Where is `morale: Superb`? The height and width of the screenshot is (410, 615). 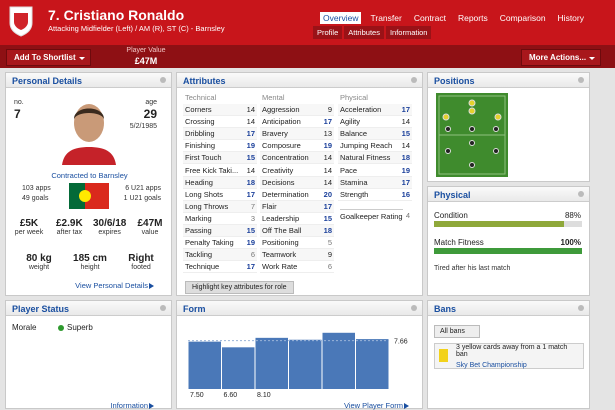 morale: Superb is located at coordinates (80, 327).